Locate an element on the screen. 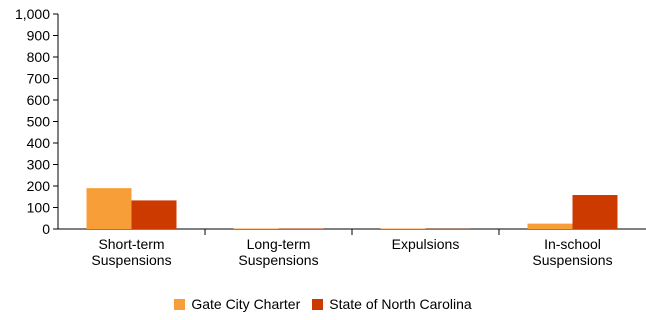 Image resolution: width=646 pixels, height=320 pixels. y-tick-label: 200 is located at coordinates (39, 186).